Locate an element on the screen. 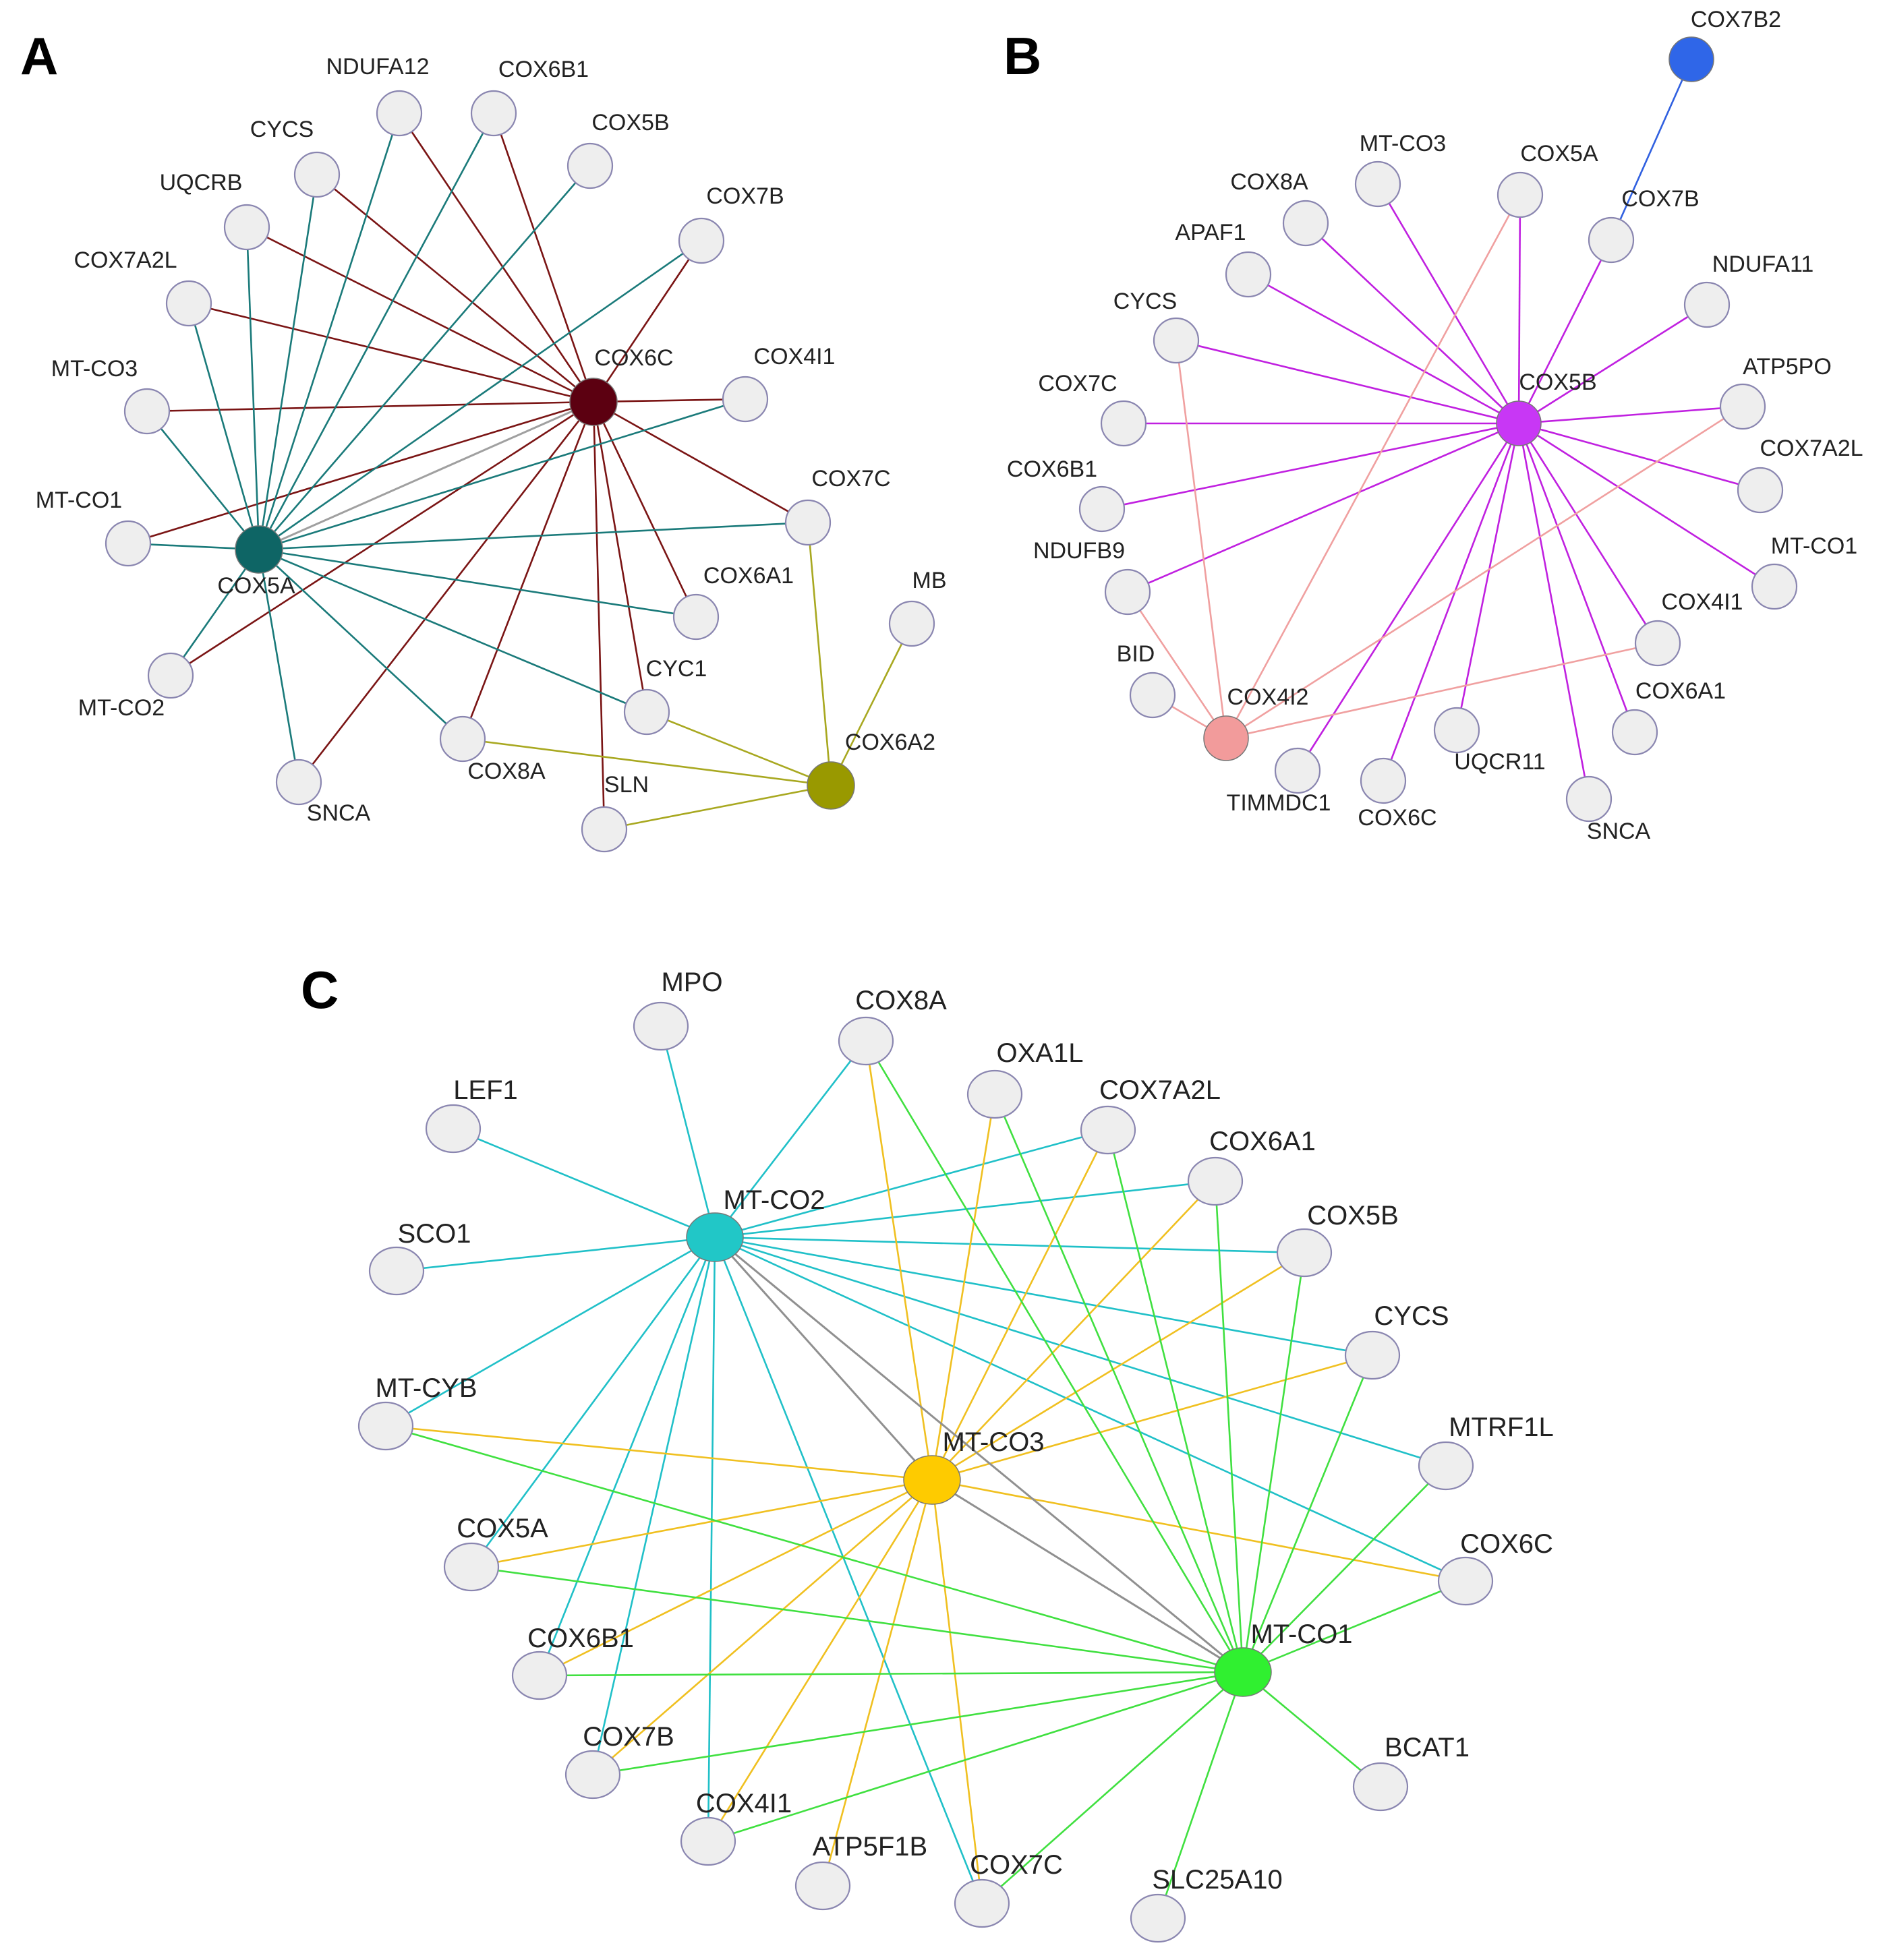  panel-a-hub-cox6a2 is located at coordinates (831, 785).